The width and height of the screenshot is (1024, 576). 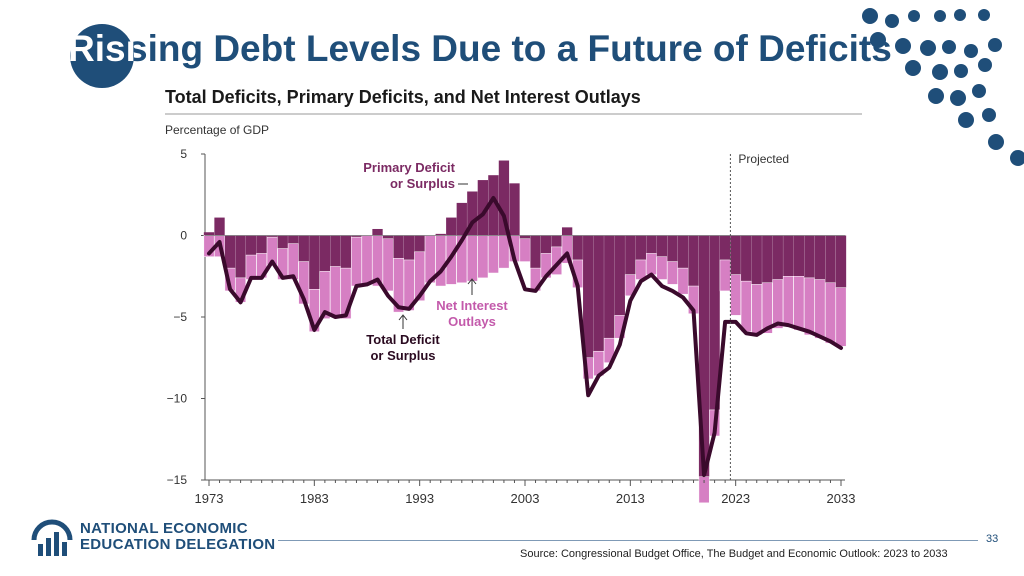 What do you see at coordinates (409, 167) in the screenshot?
I see `primary-annotation-line1: Primary Deficit` at bounding box center [409, 167].